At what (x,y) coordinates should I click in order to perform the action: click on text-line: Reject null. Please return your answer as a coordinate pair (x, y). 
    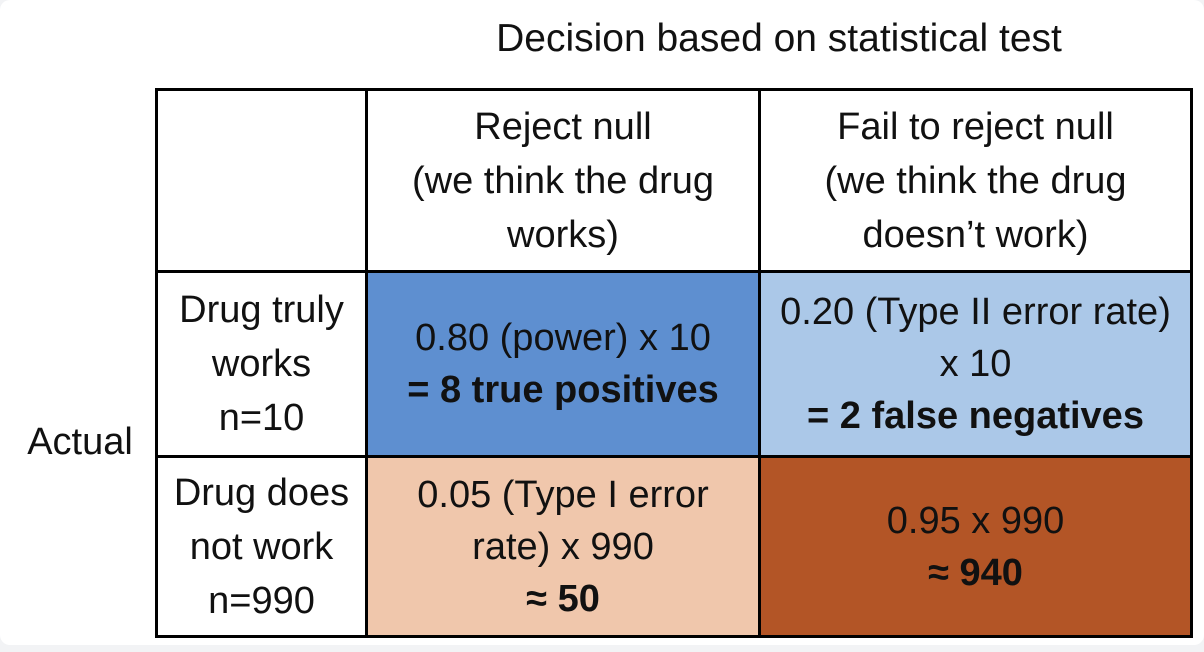
    Looking at the image, I should click on (563, 126).